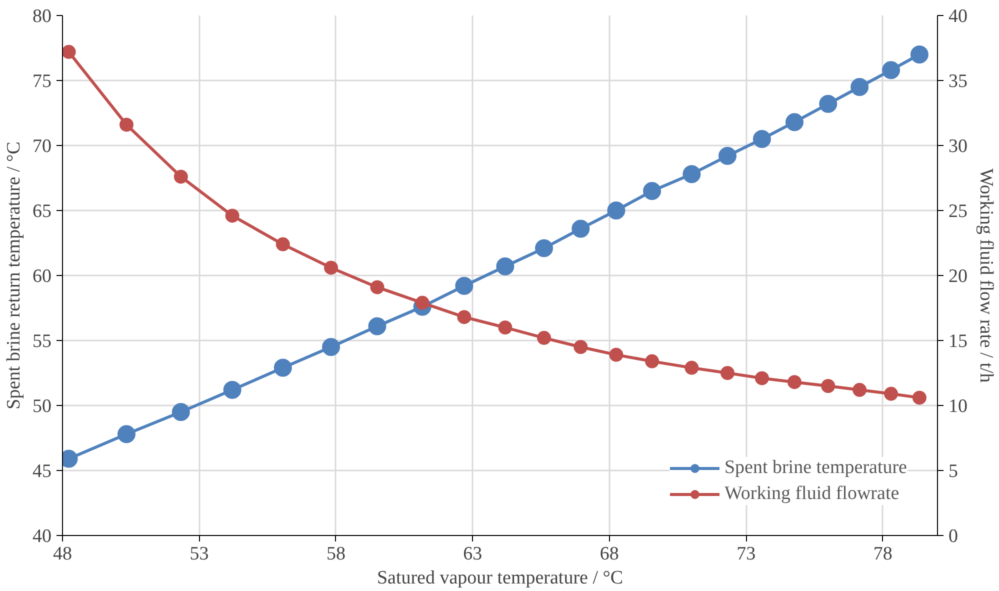  Describe the element at coordinates (958, 406) in the screenshot. I see `y2-tick-label: 10` at that location.